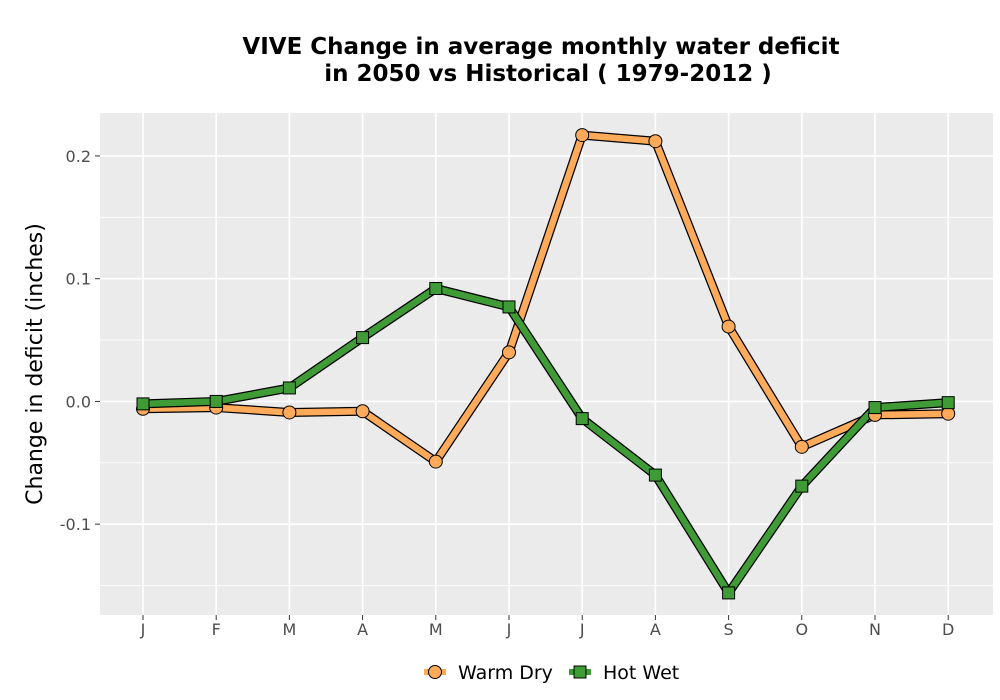 The height and width of the screenshot is (700, 1000). What do you see at coordinates (948, 629) in the screenshot?
I see `x-tick-label: D` at bounding box center [948, 629].